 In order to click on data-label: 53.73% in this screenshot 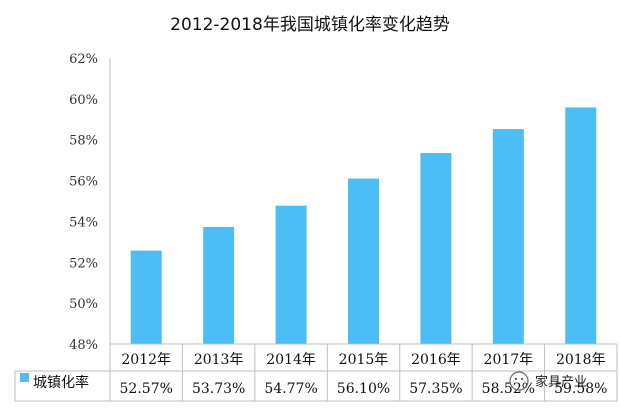, I will do `click(218, 389)`.